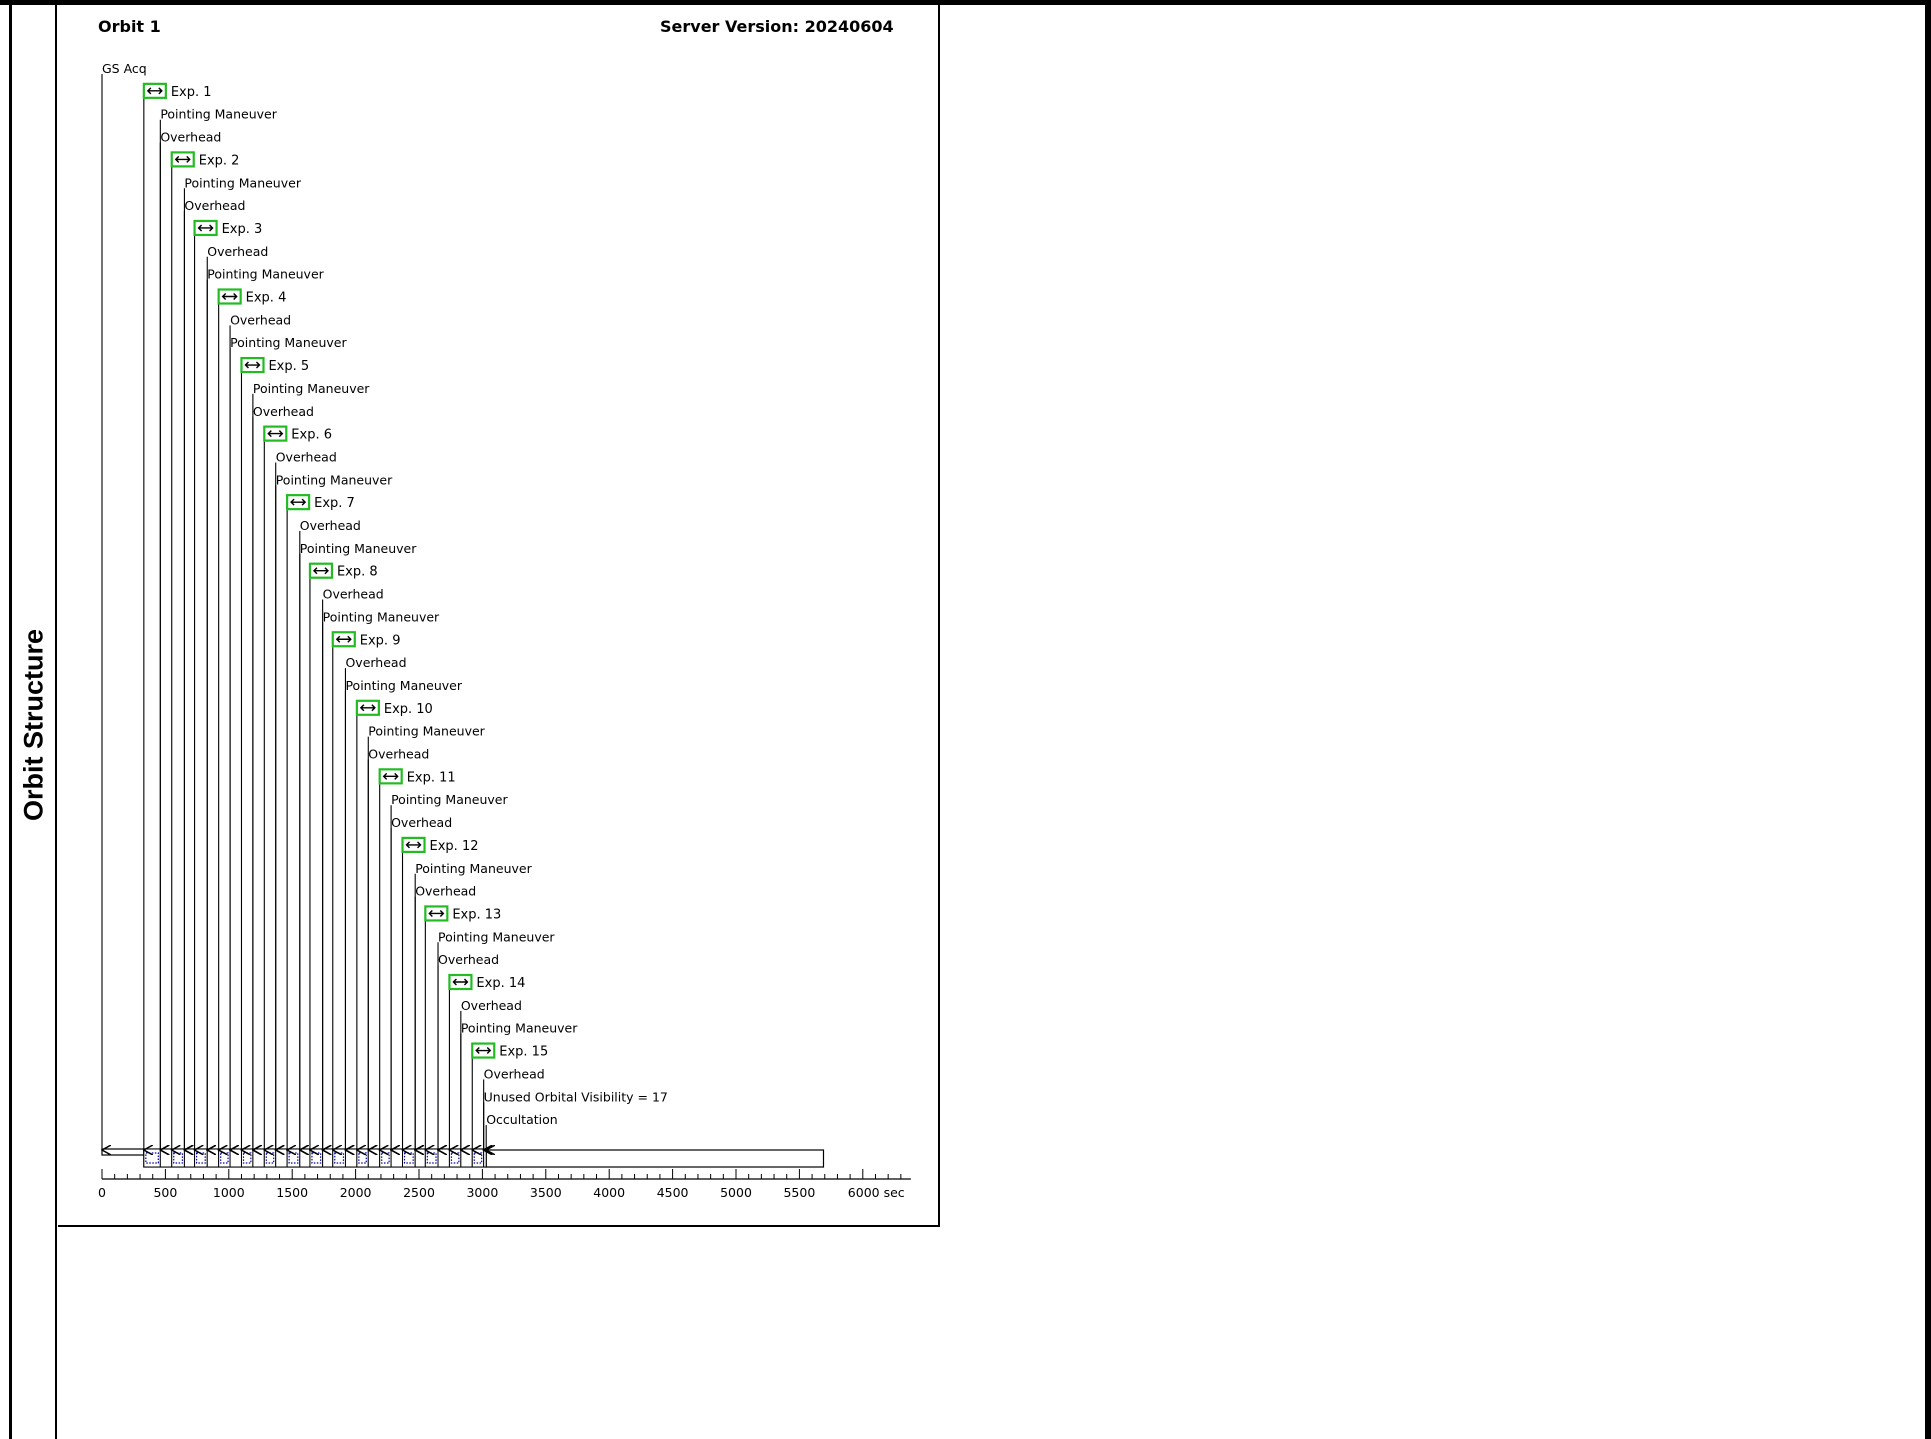 This screenshot has width=1931, height=1439. What do you see at coordinates (482, 1192) in the screenshot?
I see `tick-label: 3000` at bounding box center [482, 1192].